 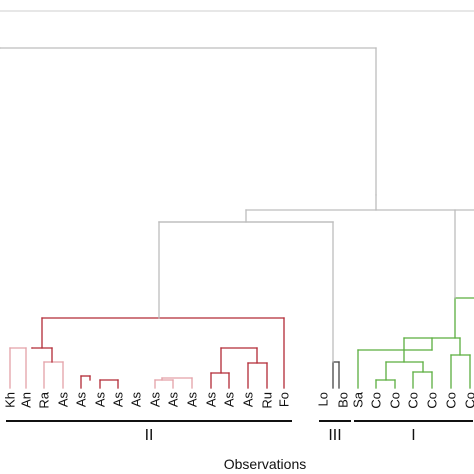 What do you see at coordinates (284, 399) in the screenshot?
I see `leaf-label: Fo` at bounding box center [284, 399].